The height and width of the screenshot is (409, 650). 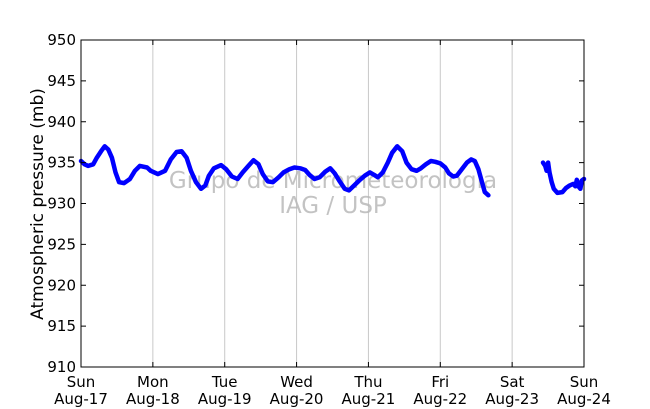 What do you see at coordinates (61, 122) in the screenshot?
I see `y-tick-label-6: 940` at bounding box center [61, 122].